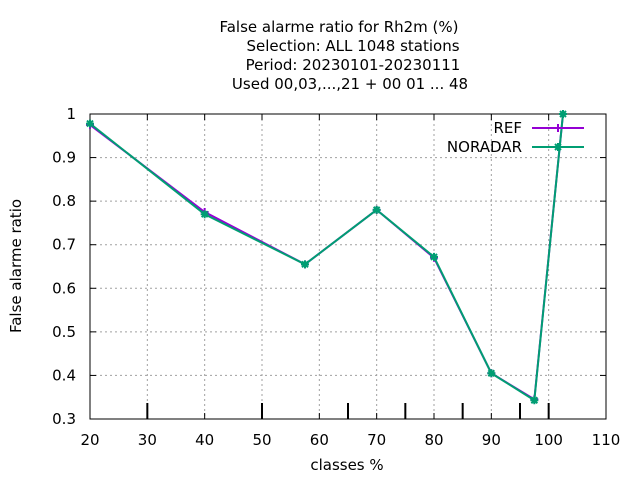 Image resolution: width=640 pixels, height=484 pixels. I want to click on x-tick-label: 50, so click(261, 440).